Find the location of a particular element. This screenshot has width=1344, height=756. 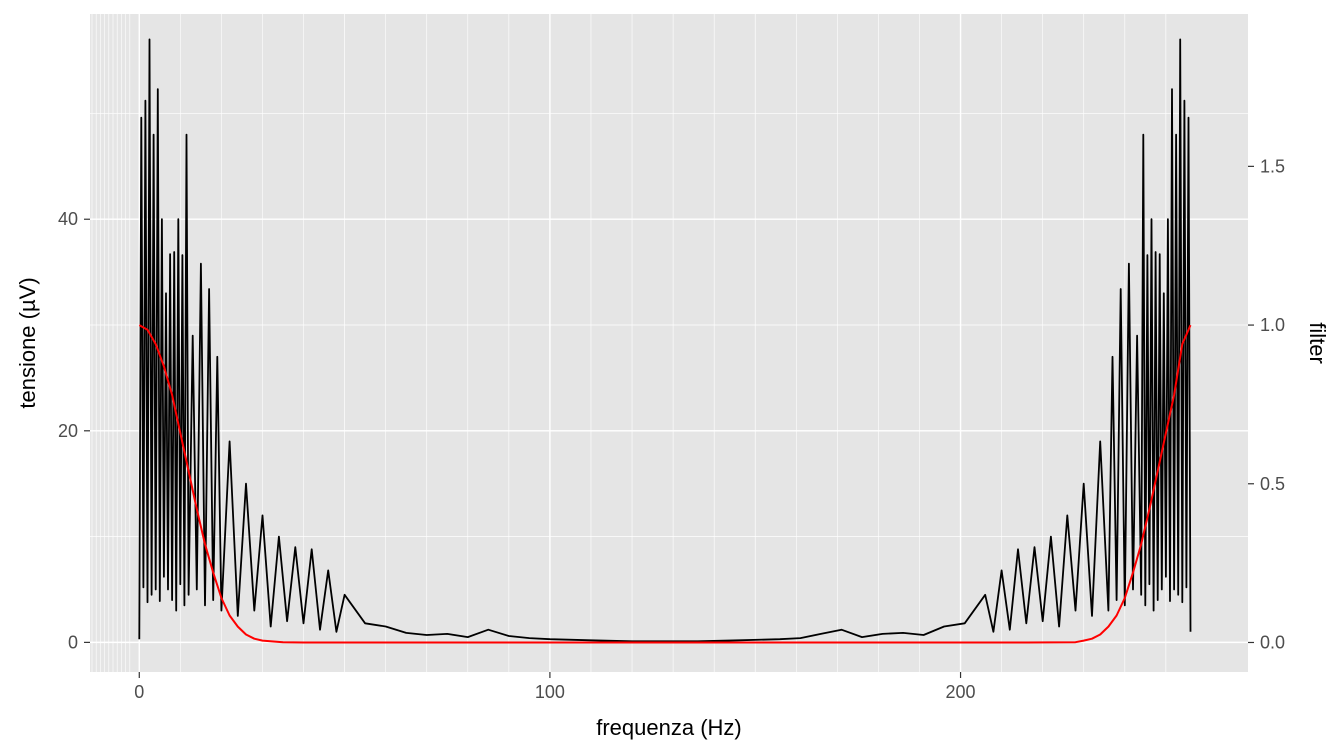

x-axis-title: frequenza (Hz) is located at coordinates (669, 727).